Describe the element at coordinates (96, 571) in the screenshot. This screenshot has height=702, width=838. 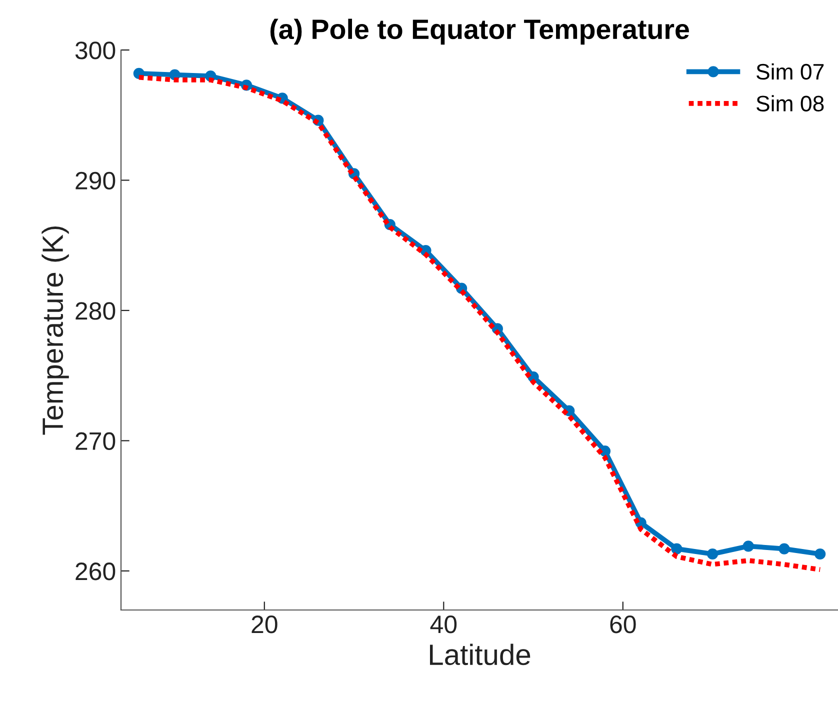
I see `y-tick-label: 260` at that location.